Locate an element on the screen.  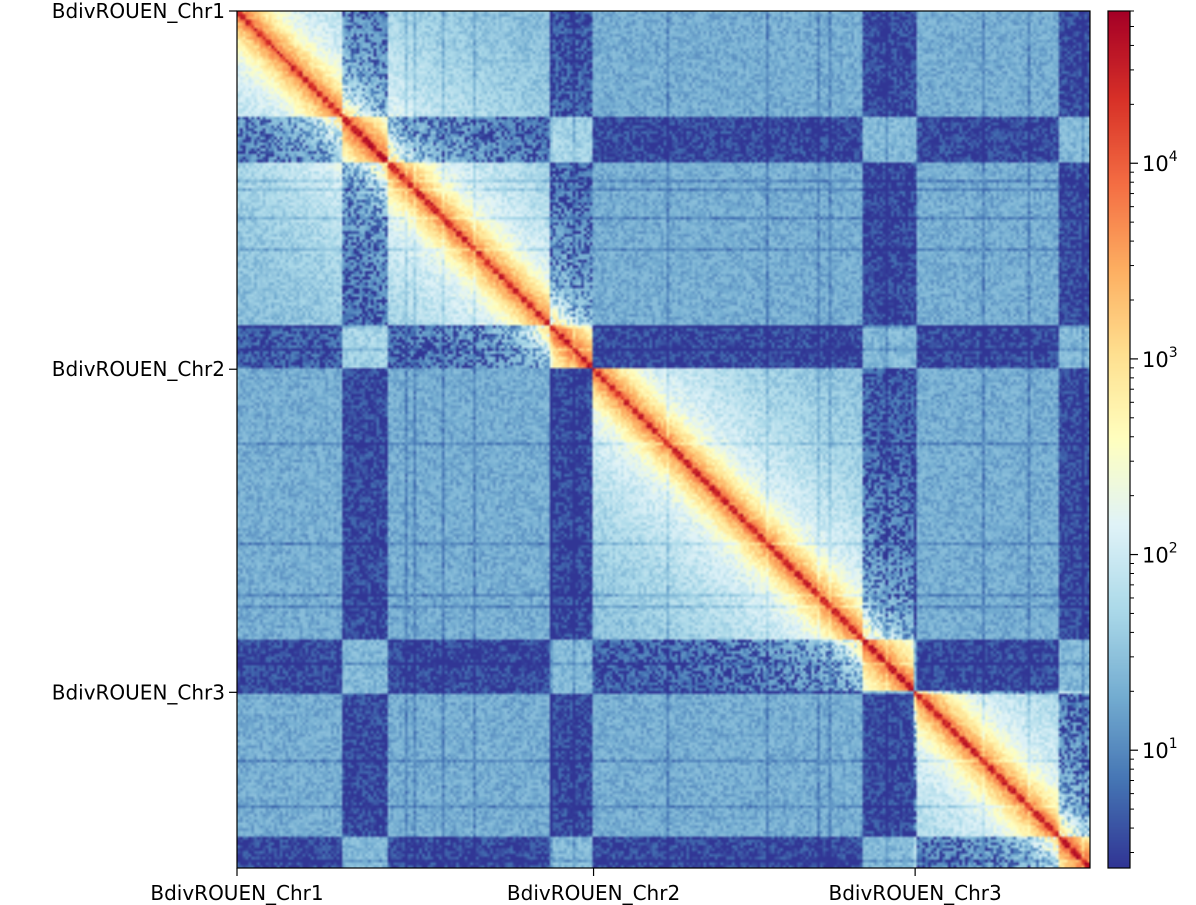
colorbar-gradient is located at coordinates (1119, 439).